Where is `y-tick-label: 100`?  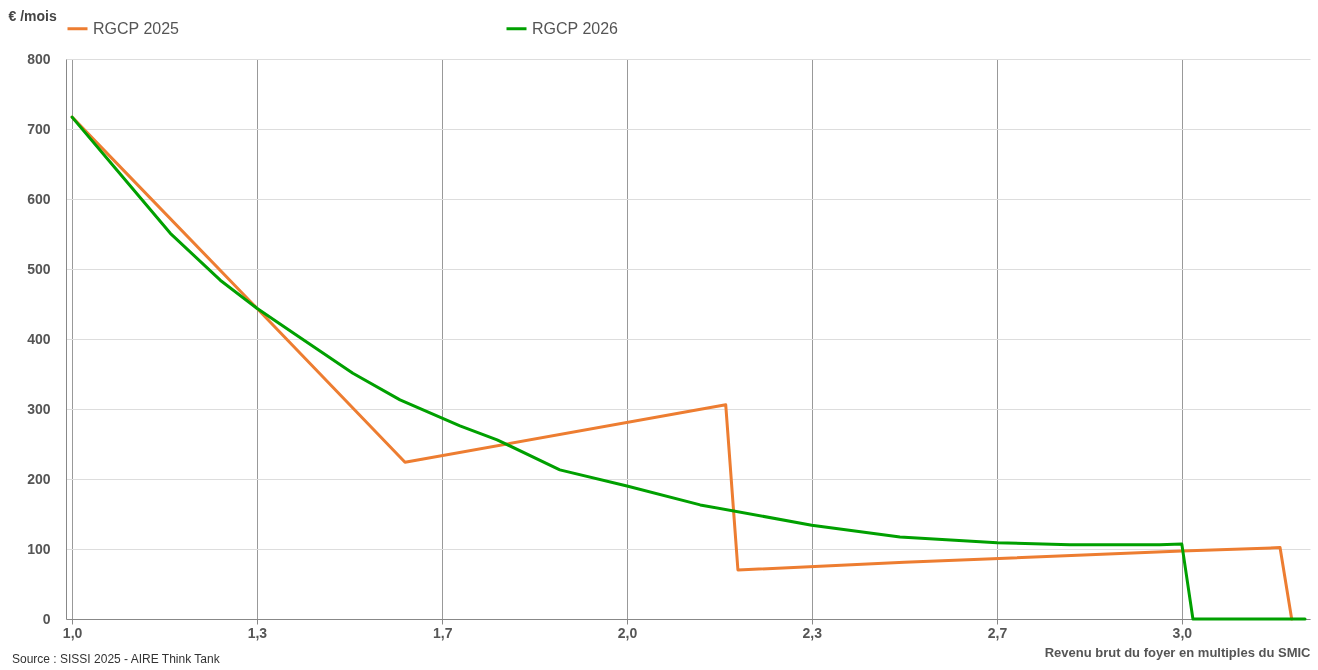
y-tick-label: 100 is located at coordinates (39, 548).